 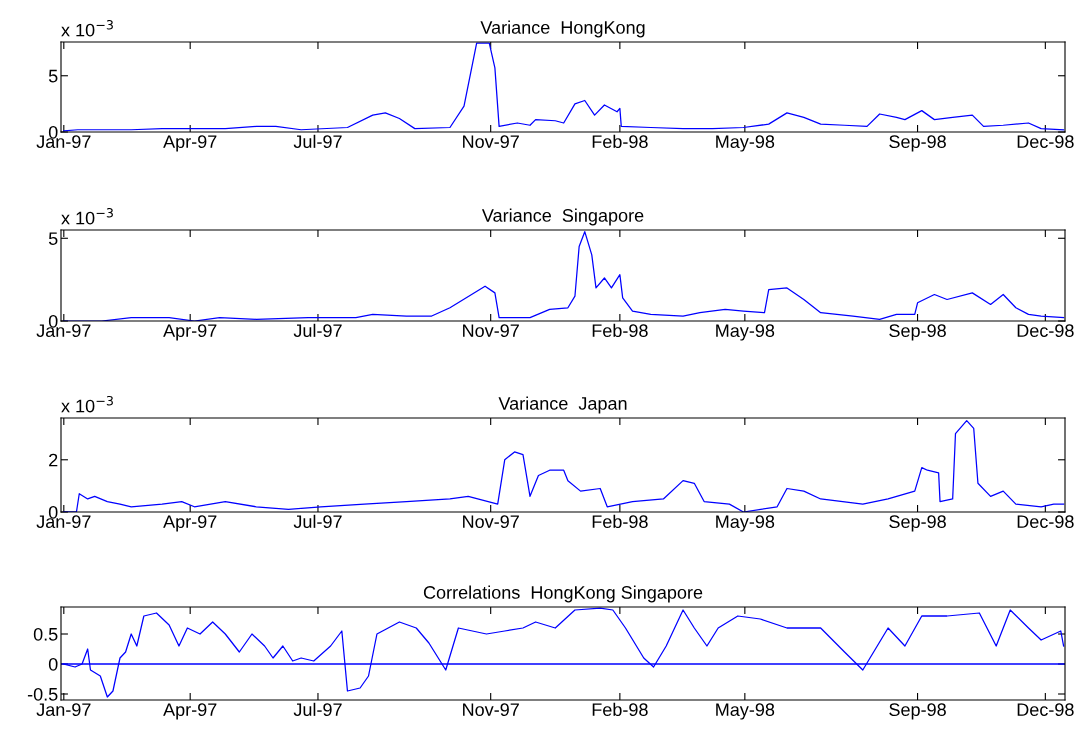 What do you see at coordinates (562, 405) in the screenshot?
I see `chart-title: Variance Japan` at bounding box center [562, 405].